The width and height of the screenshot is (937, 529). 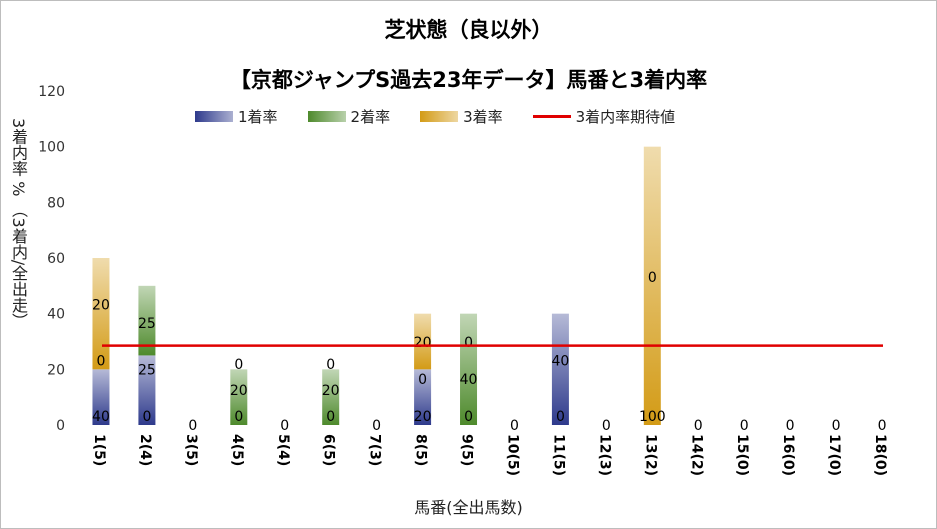 I want to click on legend-swatch-1st, so click(x=214, y=116).